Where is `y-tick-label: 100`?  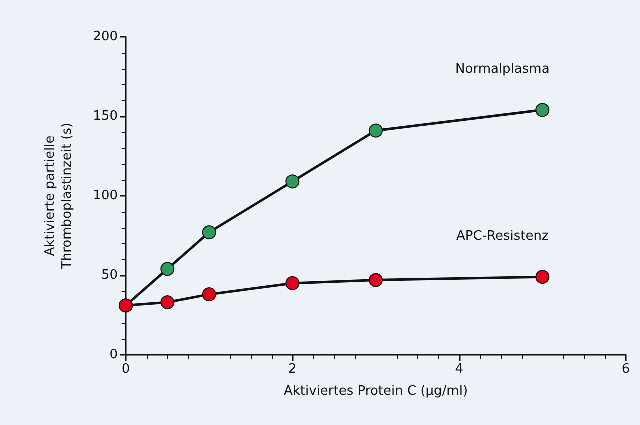
y-tick-label: 100 is located at coordinates (105, 196).